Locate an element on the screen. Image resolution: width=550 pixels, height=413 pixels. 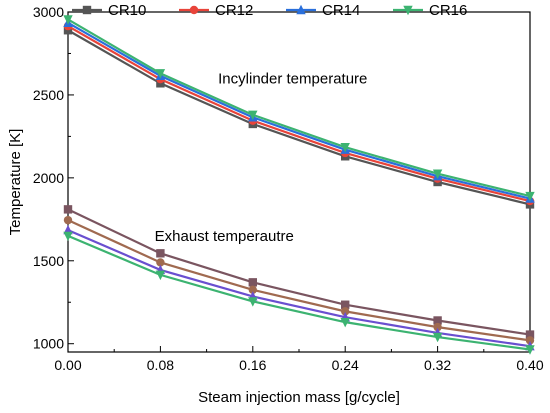
annotation-label: Exhaust temperautre is located at coordinates (224, 236).